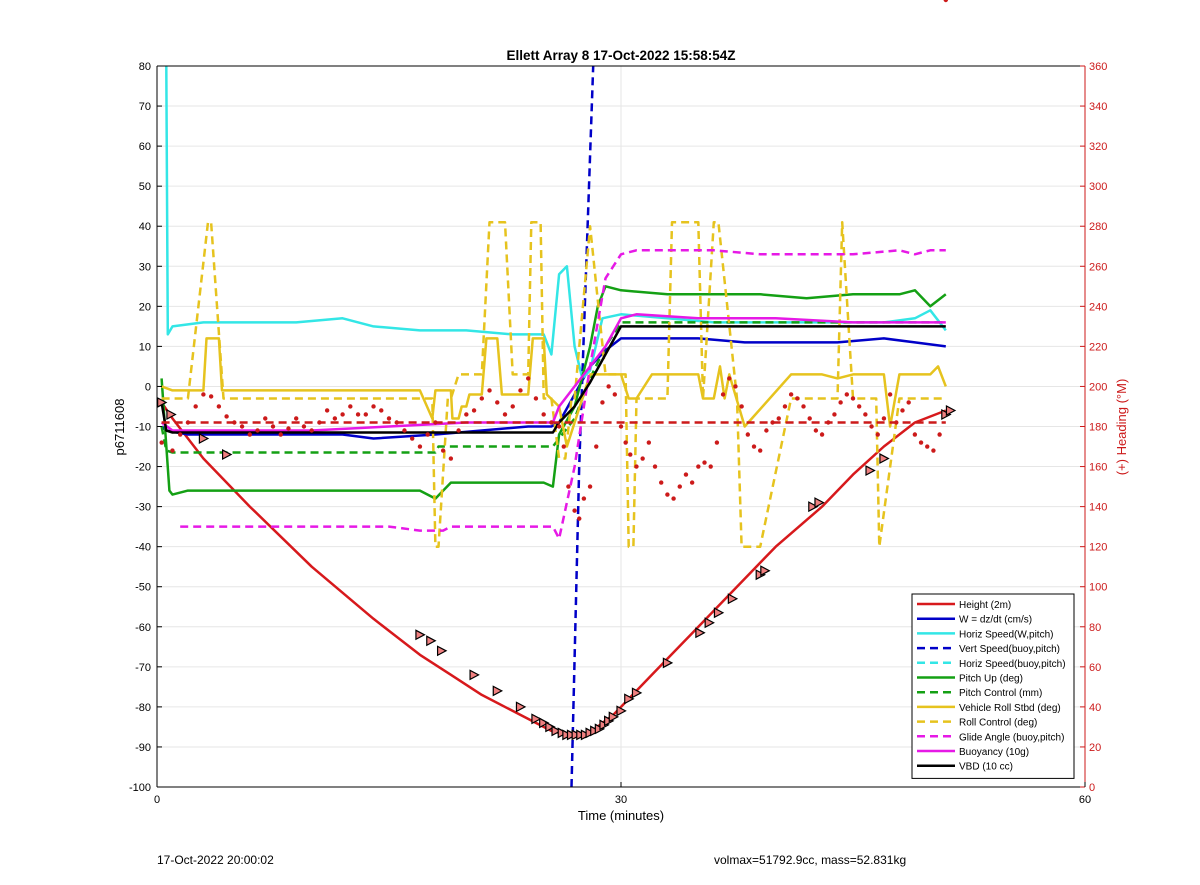 The height and width of the screenshot is (885, 1200). I want to click on y2-tick-label: 280, so click(1098, 227).